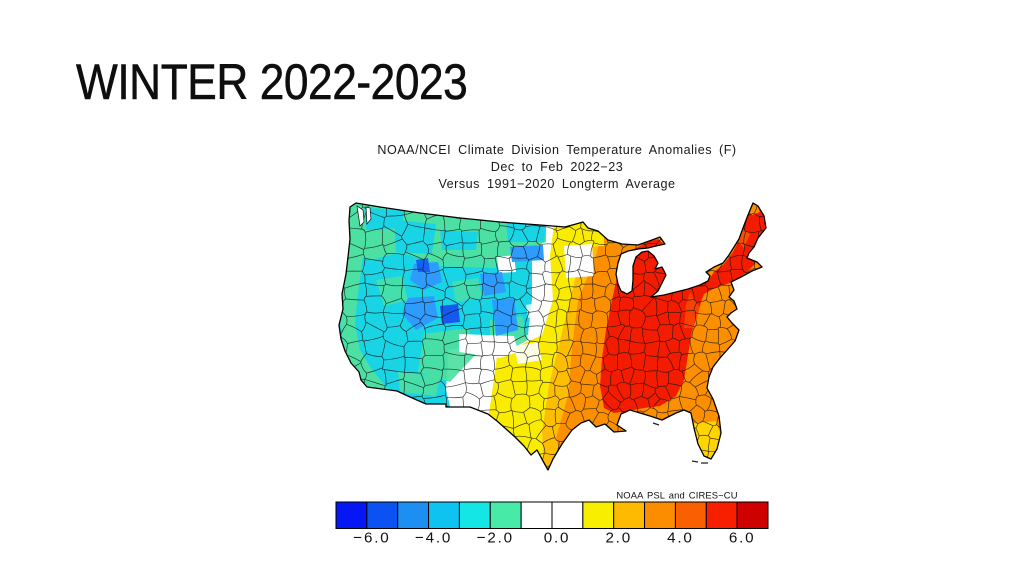 This screenshot has height=576, width=1024. What do you see at coordinates (676, 495) in the screenshot?
I see `svg-text: NOAA PSL and CIRES−CU` at bounding box center [676, 495].